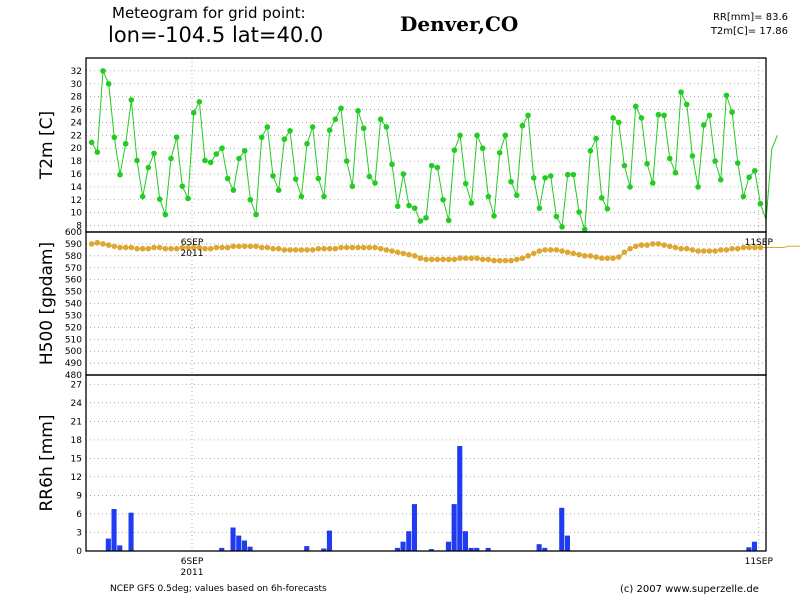 The image size is (800, 600). What do you see at coordinates (192, 254) in the screenshot?
I see `x-year-label: 2011` at bounding box center [192, 254].